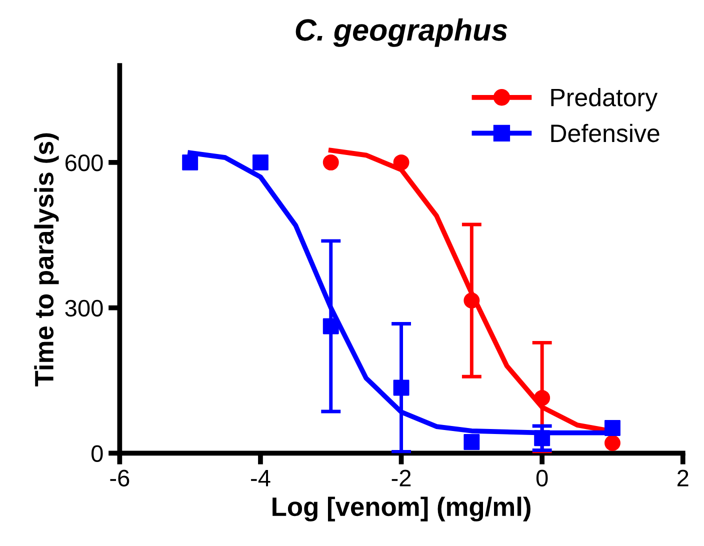 Image resolution: width=704 pixels, height=546 pixels. I want to click on legend-label: Defensive, so click(605, 133).